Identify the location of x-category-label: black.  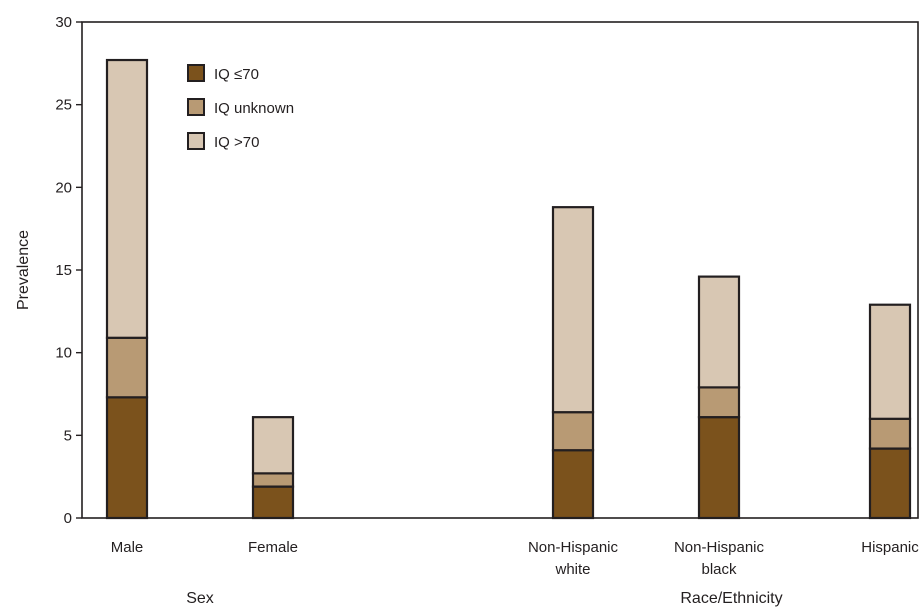
(719, 569).